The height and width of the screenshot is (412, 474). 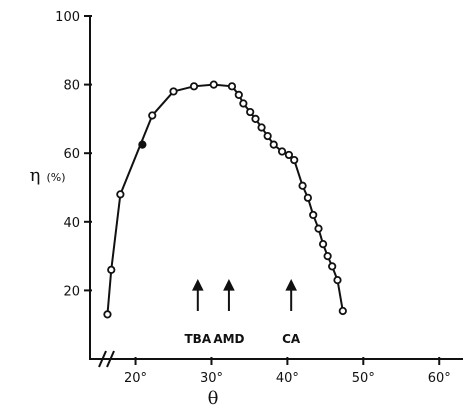 What do you see at coordinates (363, 378) in the screenshot?
I see `x-tick-label-50: 50°` at bounding box center [363, 378].